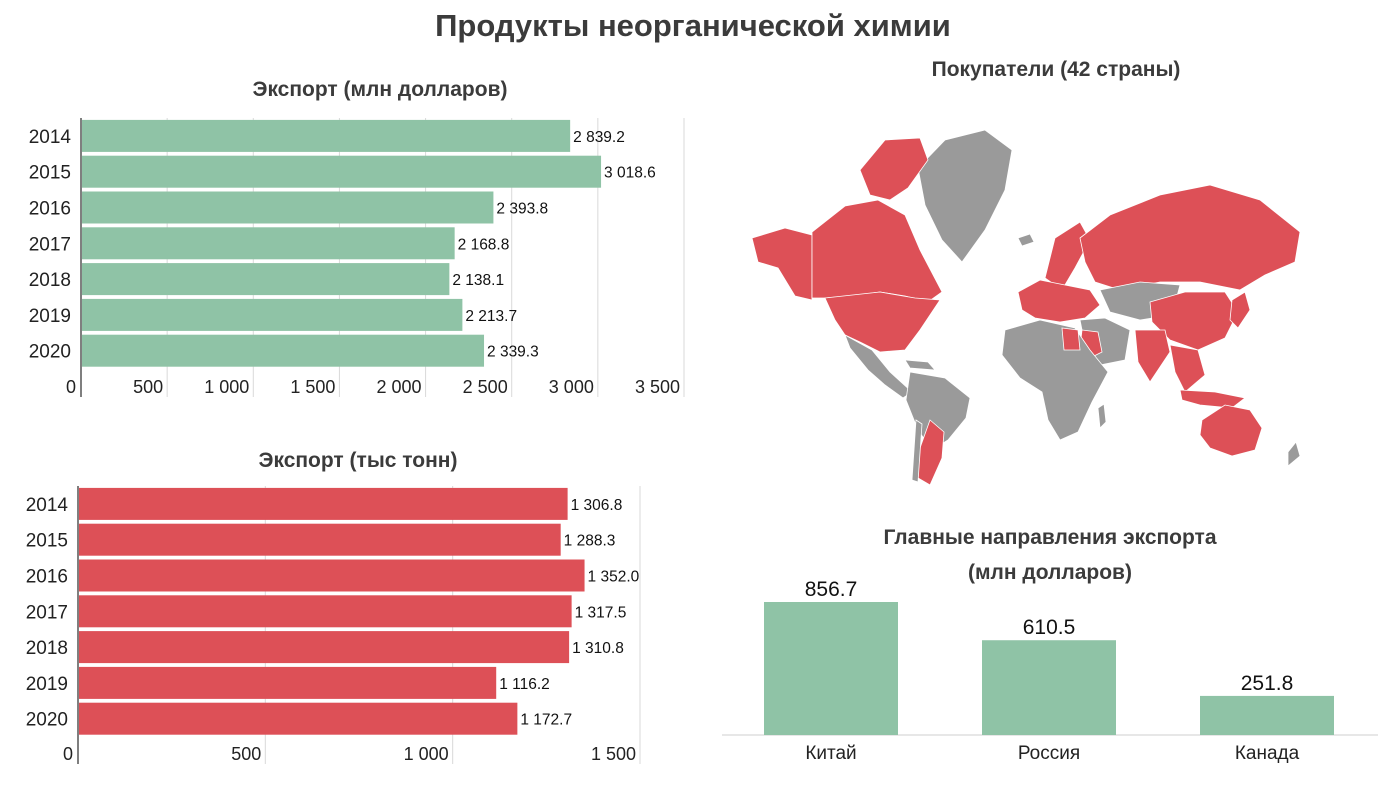  I want to click on map-region-usa, so click(882, 322).